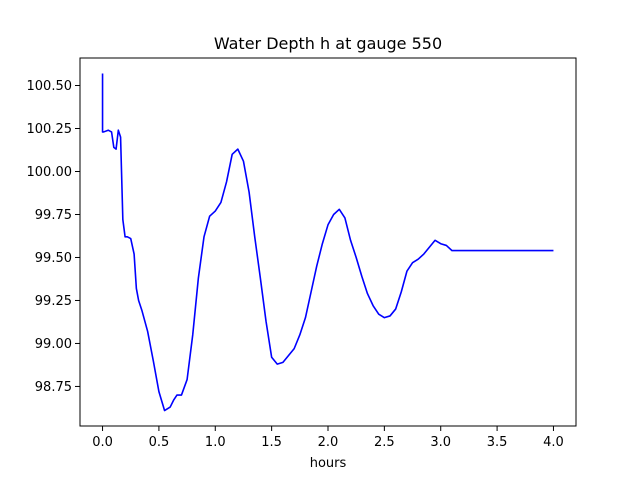  I want to click on x-axis: 0.0 0.5 1.0 1.5 2.0 2.5 3.0 3.5 4.0, so click(328, 438).